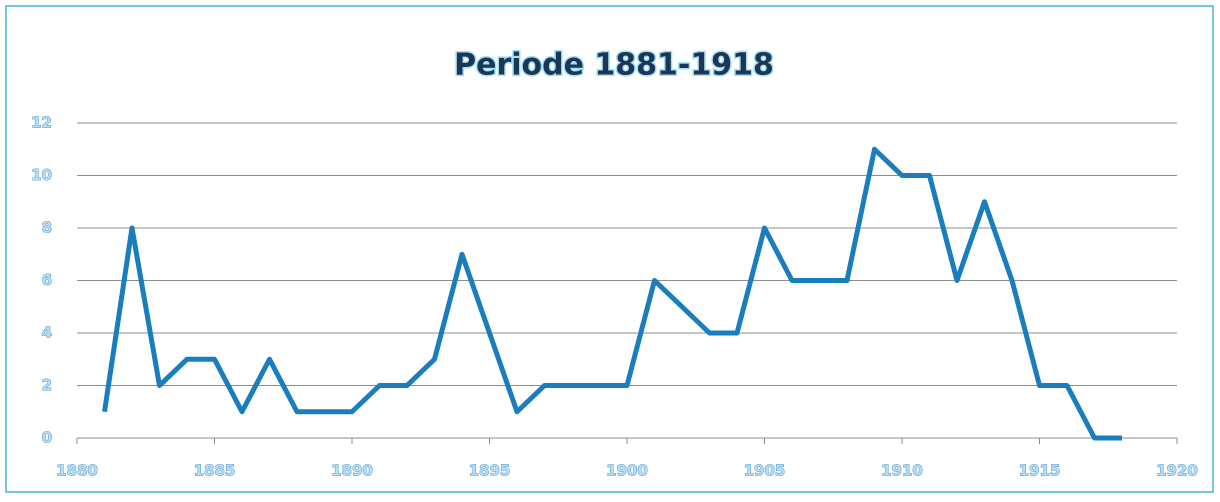 This screenshot has width=1220, height=502. I want to click on x-tick-label: 1900, so click(627, 471).